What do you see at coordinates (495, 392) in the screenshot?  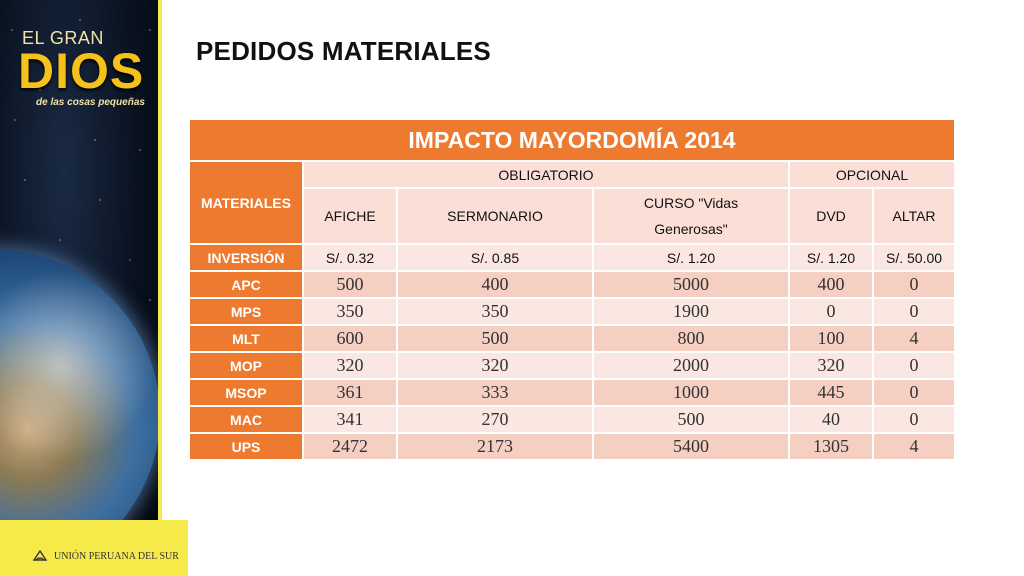 I see `table-cell: 333` at bounding box center [495, 392].